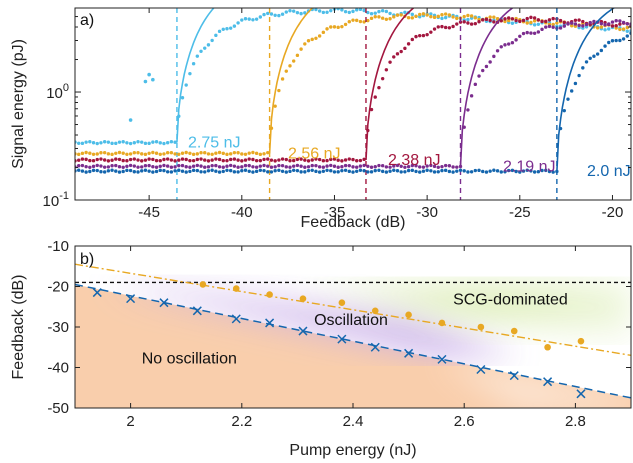 This screenshot has height=463, width=633. I want to click on x-tick-label: 2, so click(130, 421).